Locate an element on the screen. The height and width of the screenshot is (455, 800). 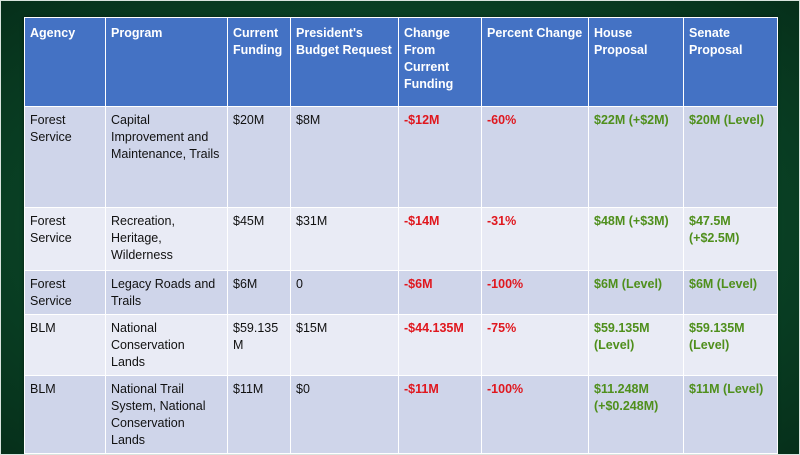
cell-budget-request: 0 is located at coordinates (344, 292).